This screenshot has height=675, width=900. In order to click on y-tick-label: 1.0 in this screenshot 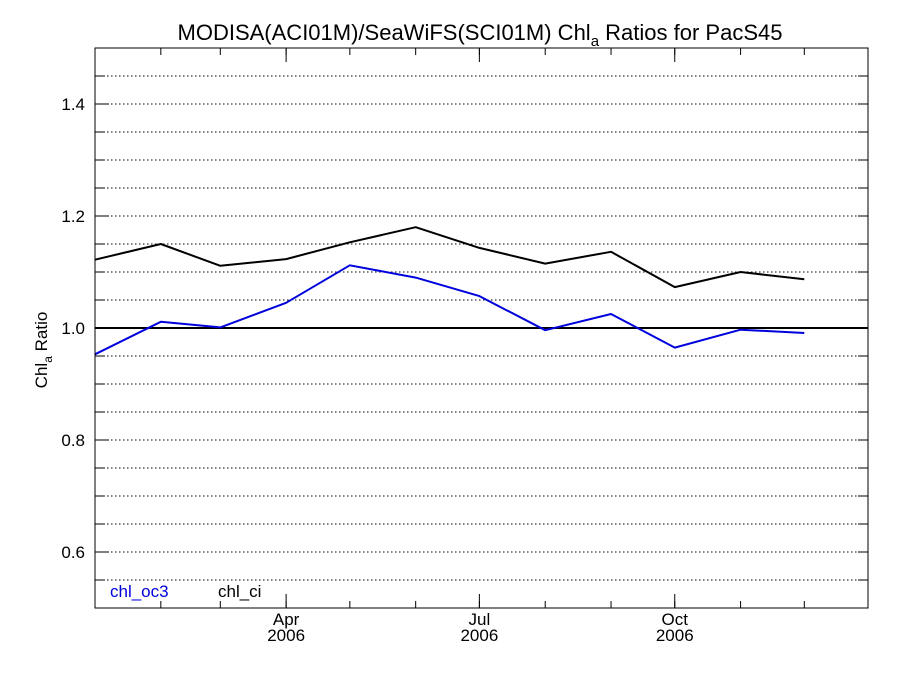, I will do `click(73, 328)`.